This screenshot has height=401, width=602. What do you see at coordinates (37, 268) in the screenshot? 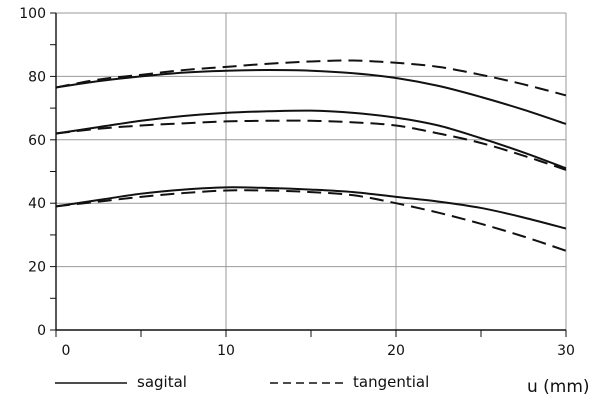
I see `y-tick-label-20: 20` at bounding box center [37, 268].